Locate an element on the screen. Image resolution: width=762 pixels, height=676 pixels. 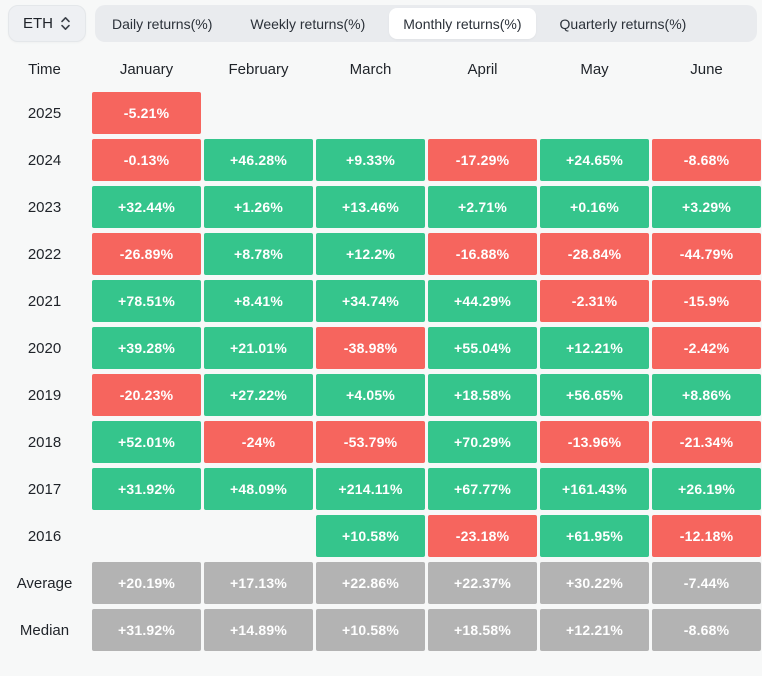
row-label: 2023 is located at coordinates (44, 207).